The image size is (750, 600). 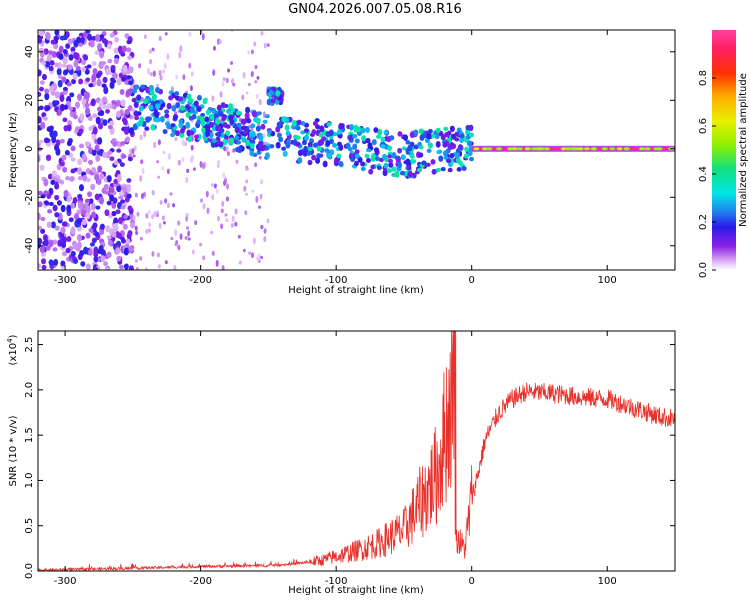 I want to click on spectrogram-x-axis-label: Height of straight line (km), so click(x=356, y=290).